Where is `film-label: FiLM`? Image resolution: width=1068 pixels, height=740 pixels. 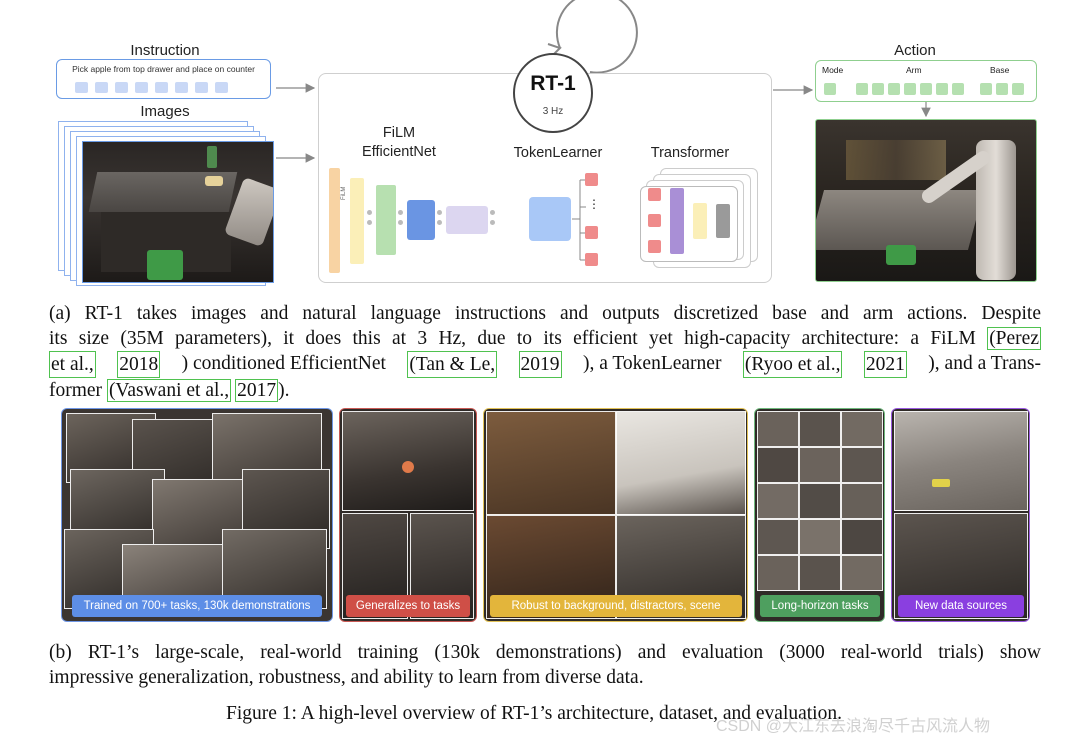 film-label: FiLM is located at coordinates (399, 133).